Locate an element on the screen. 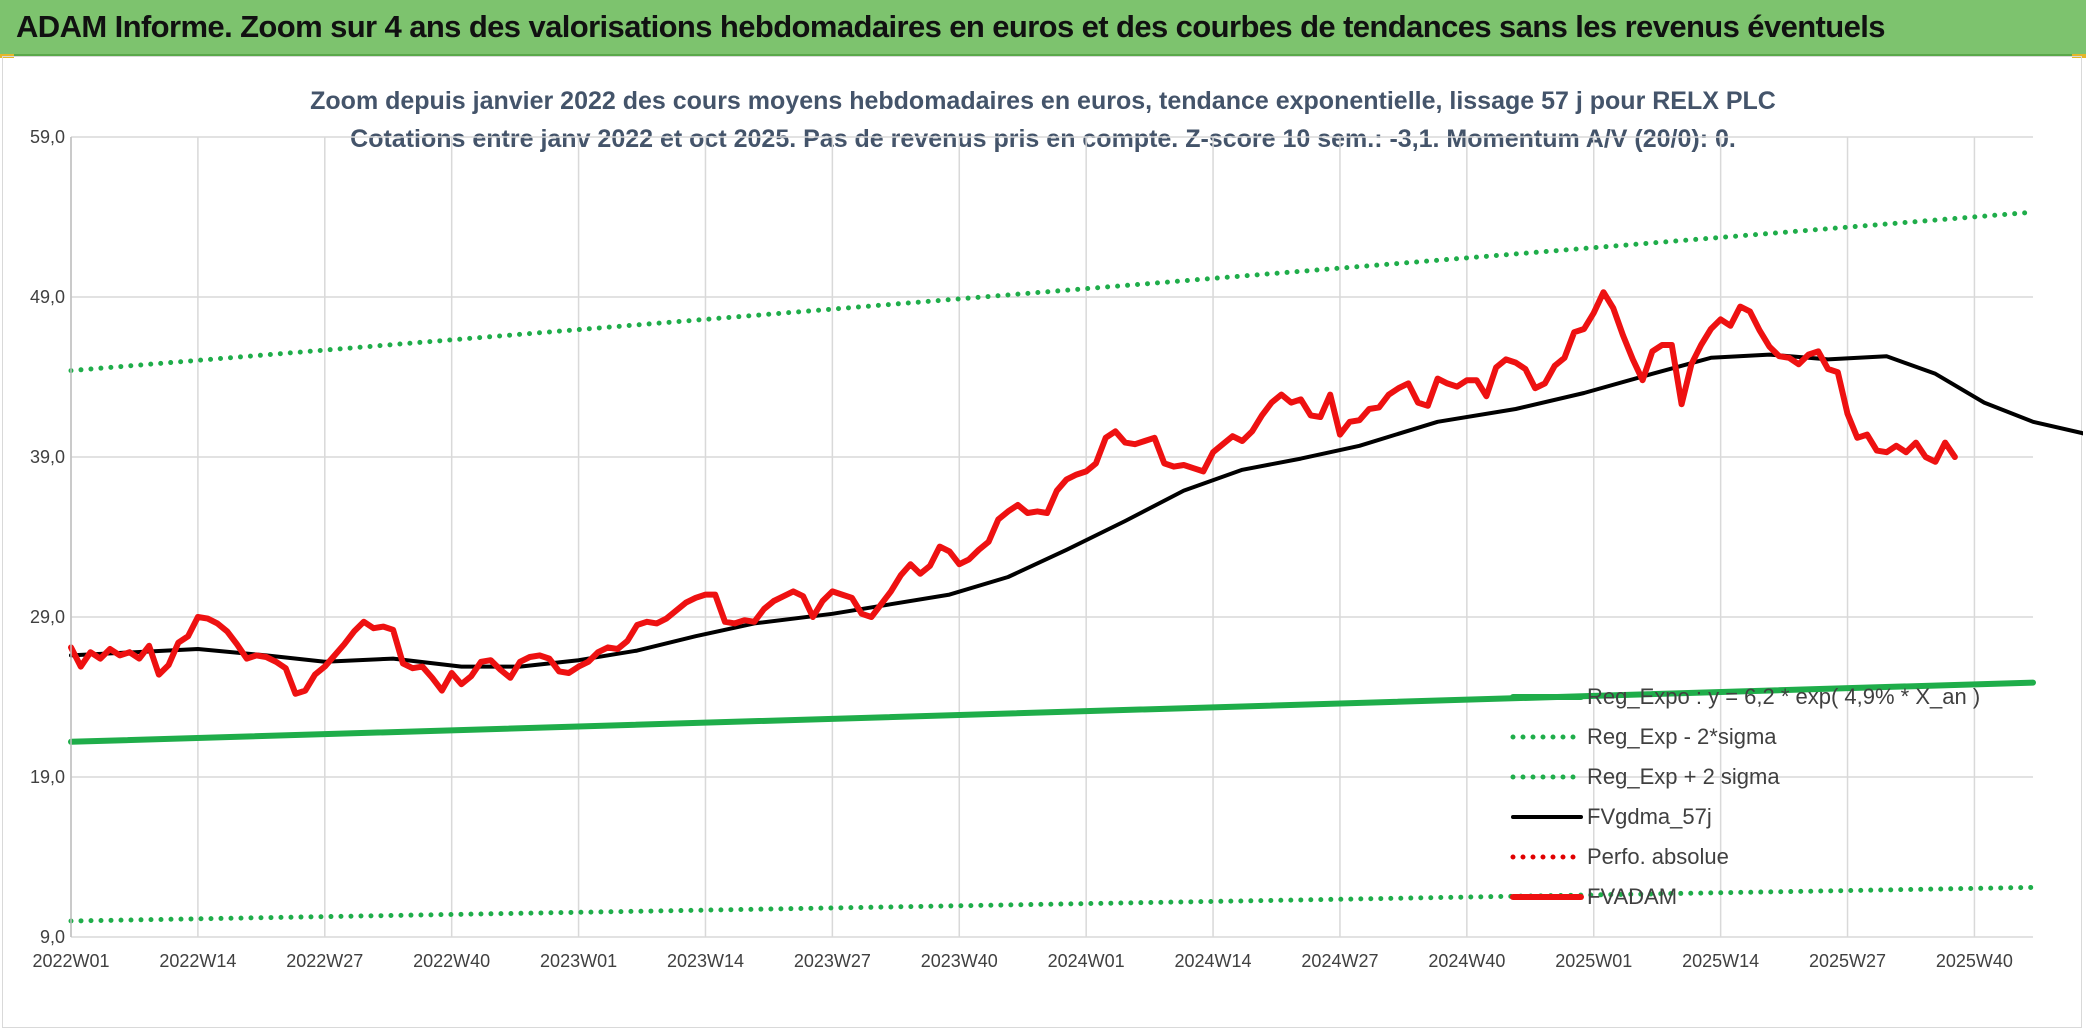 Image resolution: width=2086 pixels, height=1031 pixels. x-tick-label: 2022W40 is located at coordinates (451, 961).